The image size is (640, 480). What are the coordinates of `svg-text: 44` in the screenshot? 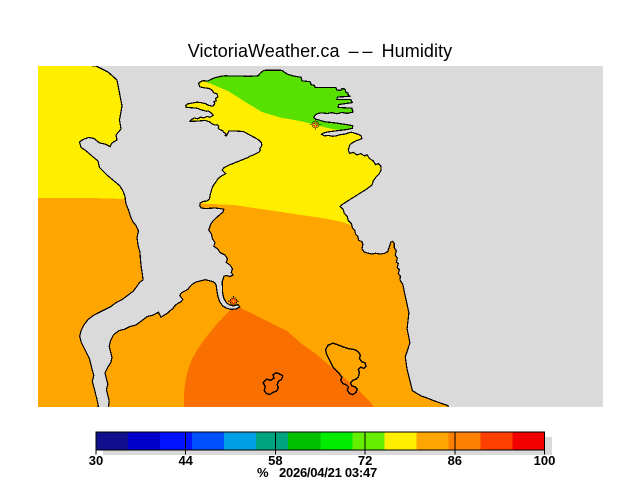 It's located at (185, 460).